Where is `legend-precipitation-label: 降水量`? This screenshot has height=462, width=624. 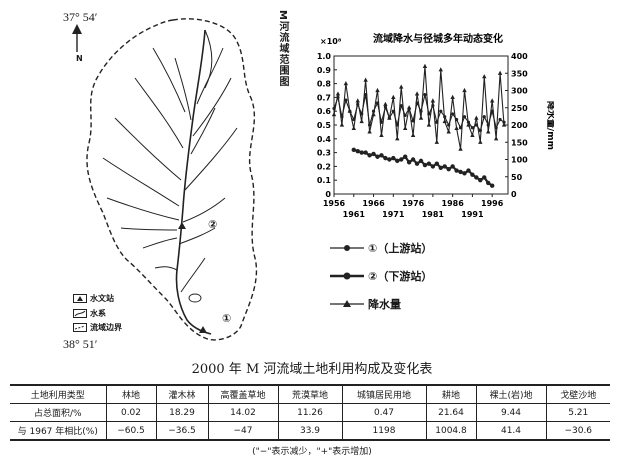
legend-precipitation-label: 降水量 is located at coordinates (384, 304).